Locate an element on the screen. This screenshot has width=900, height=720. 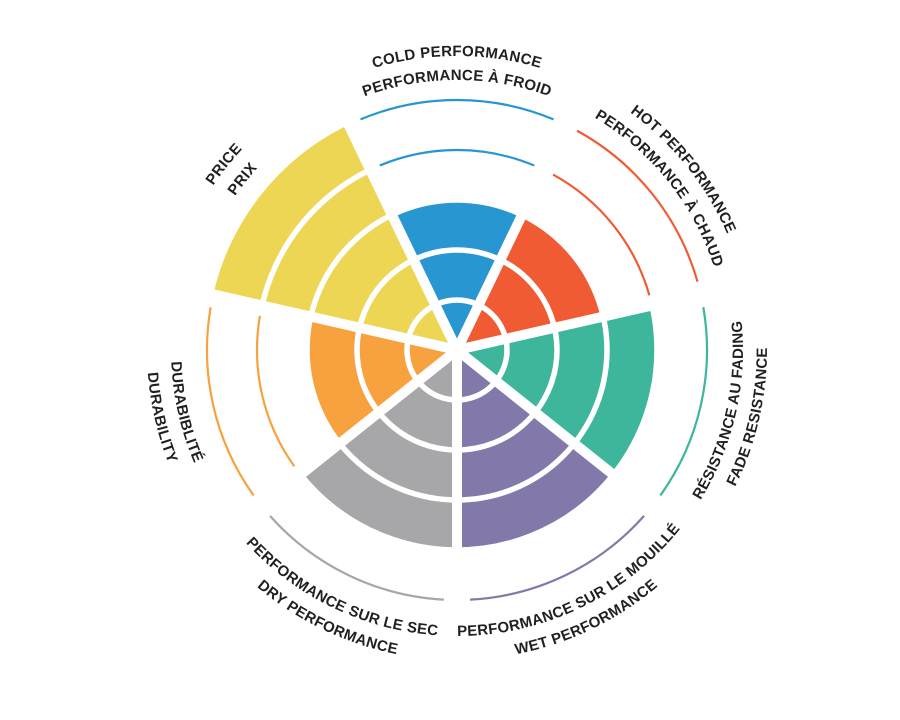
sector-label-cold-inner: PERFORMANCE À FROID is located at coordinates (457, 83).